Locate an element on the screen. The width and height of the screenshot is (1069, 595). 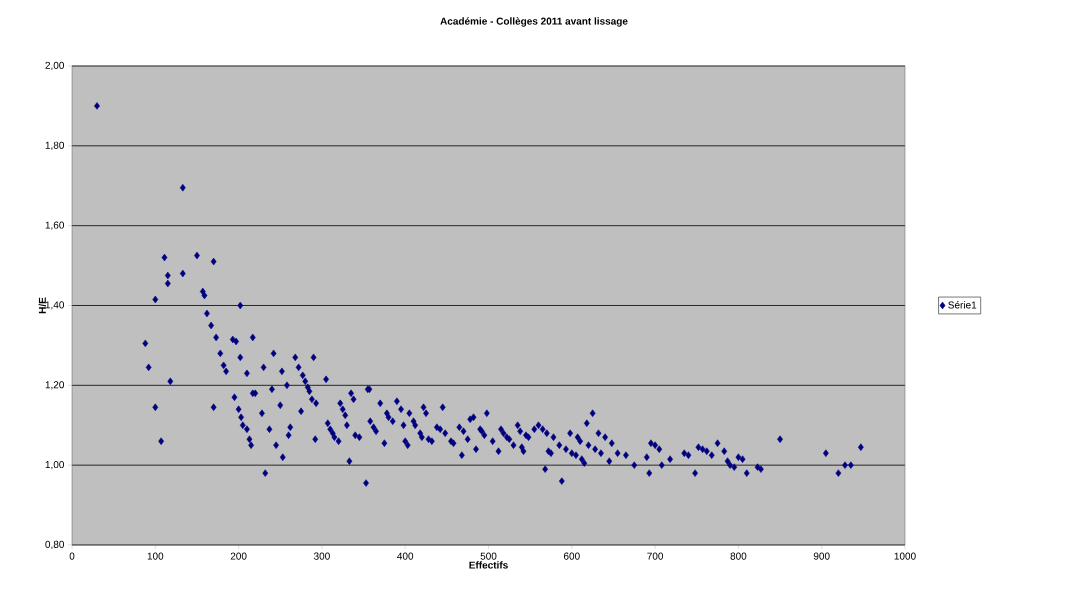
y-tick-label: 1,60 is located at coordinates (55, 225).